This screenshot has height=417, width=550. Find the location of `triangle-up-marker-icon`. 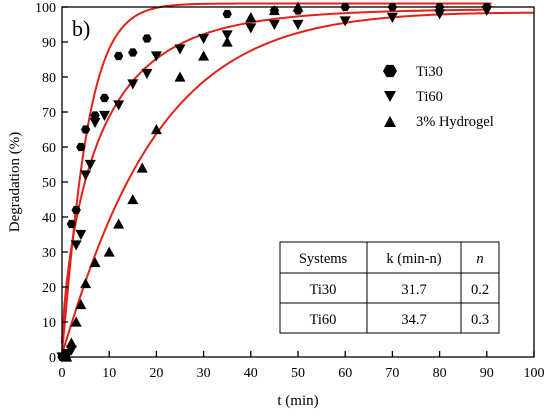

triangle-up-marker-icon is located at coordinates (390, 121).